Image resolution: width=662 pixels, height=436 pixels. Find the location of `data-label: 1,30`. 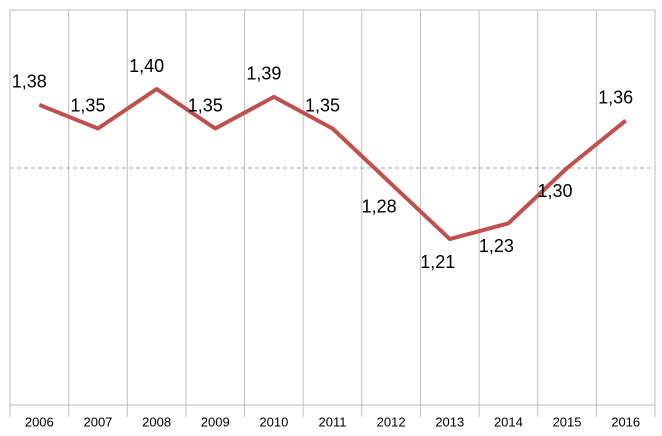

data-label: 1,30 is located at coordinates (555, 191).